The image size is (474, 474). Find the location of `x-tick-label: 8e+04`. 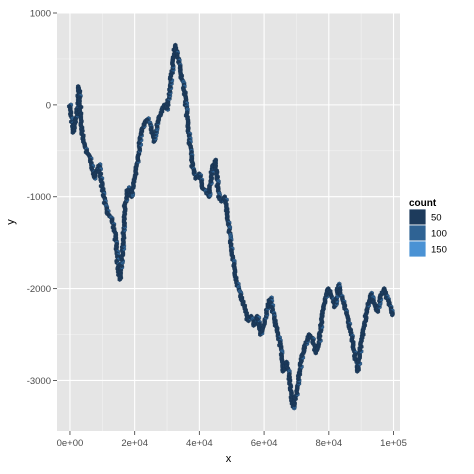

x-tick-label: 8e+04 is located at coordinates (328, 443).